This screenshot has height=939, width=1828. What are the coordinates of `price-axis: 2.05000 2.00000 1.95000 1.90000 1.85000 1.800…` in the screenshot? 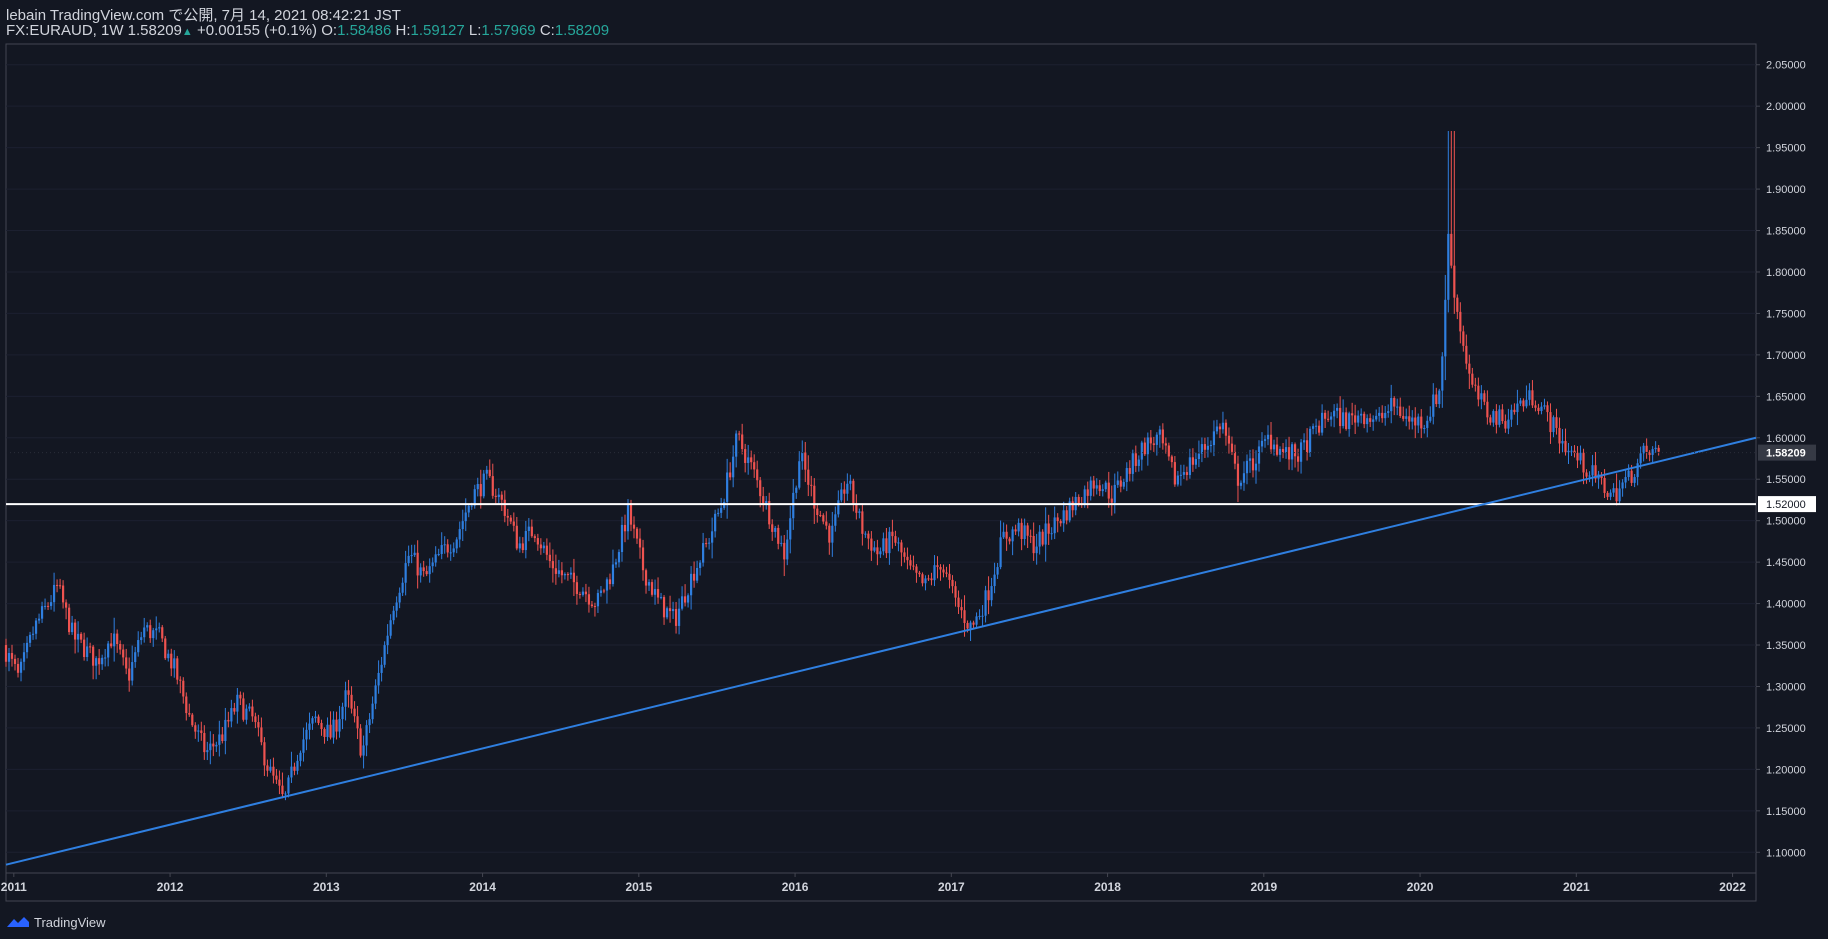 It's located at (1781, 460).